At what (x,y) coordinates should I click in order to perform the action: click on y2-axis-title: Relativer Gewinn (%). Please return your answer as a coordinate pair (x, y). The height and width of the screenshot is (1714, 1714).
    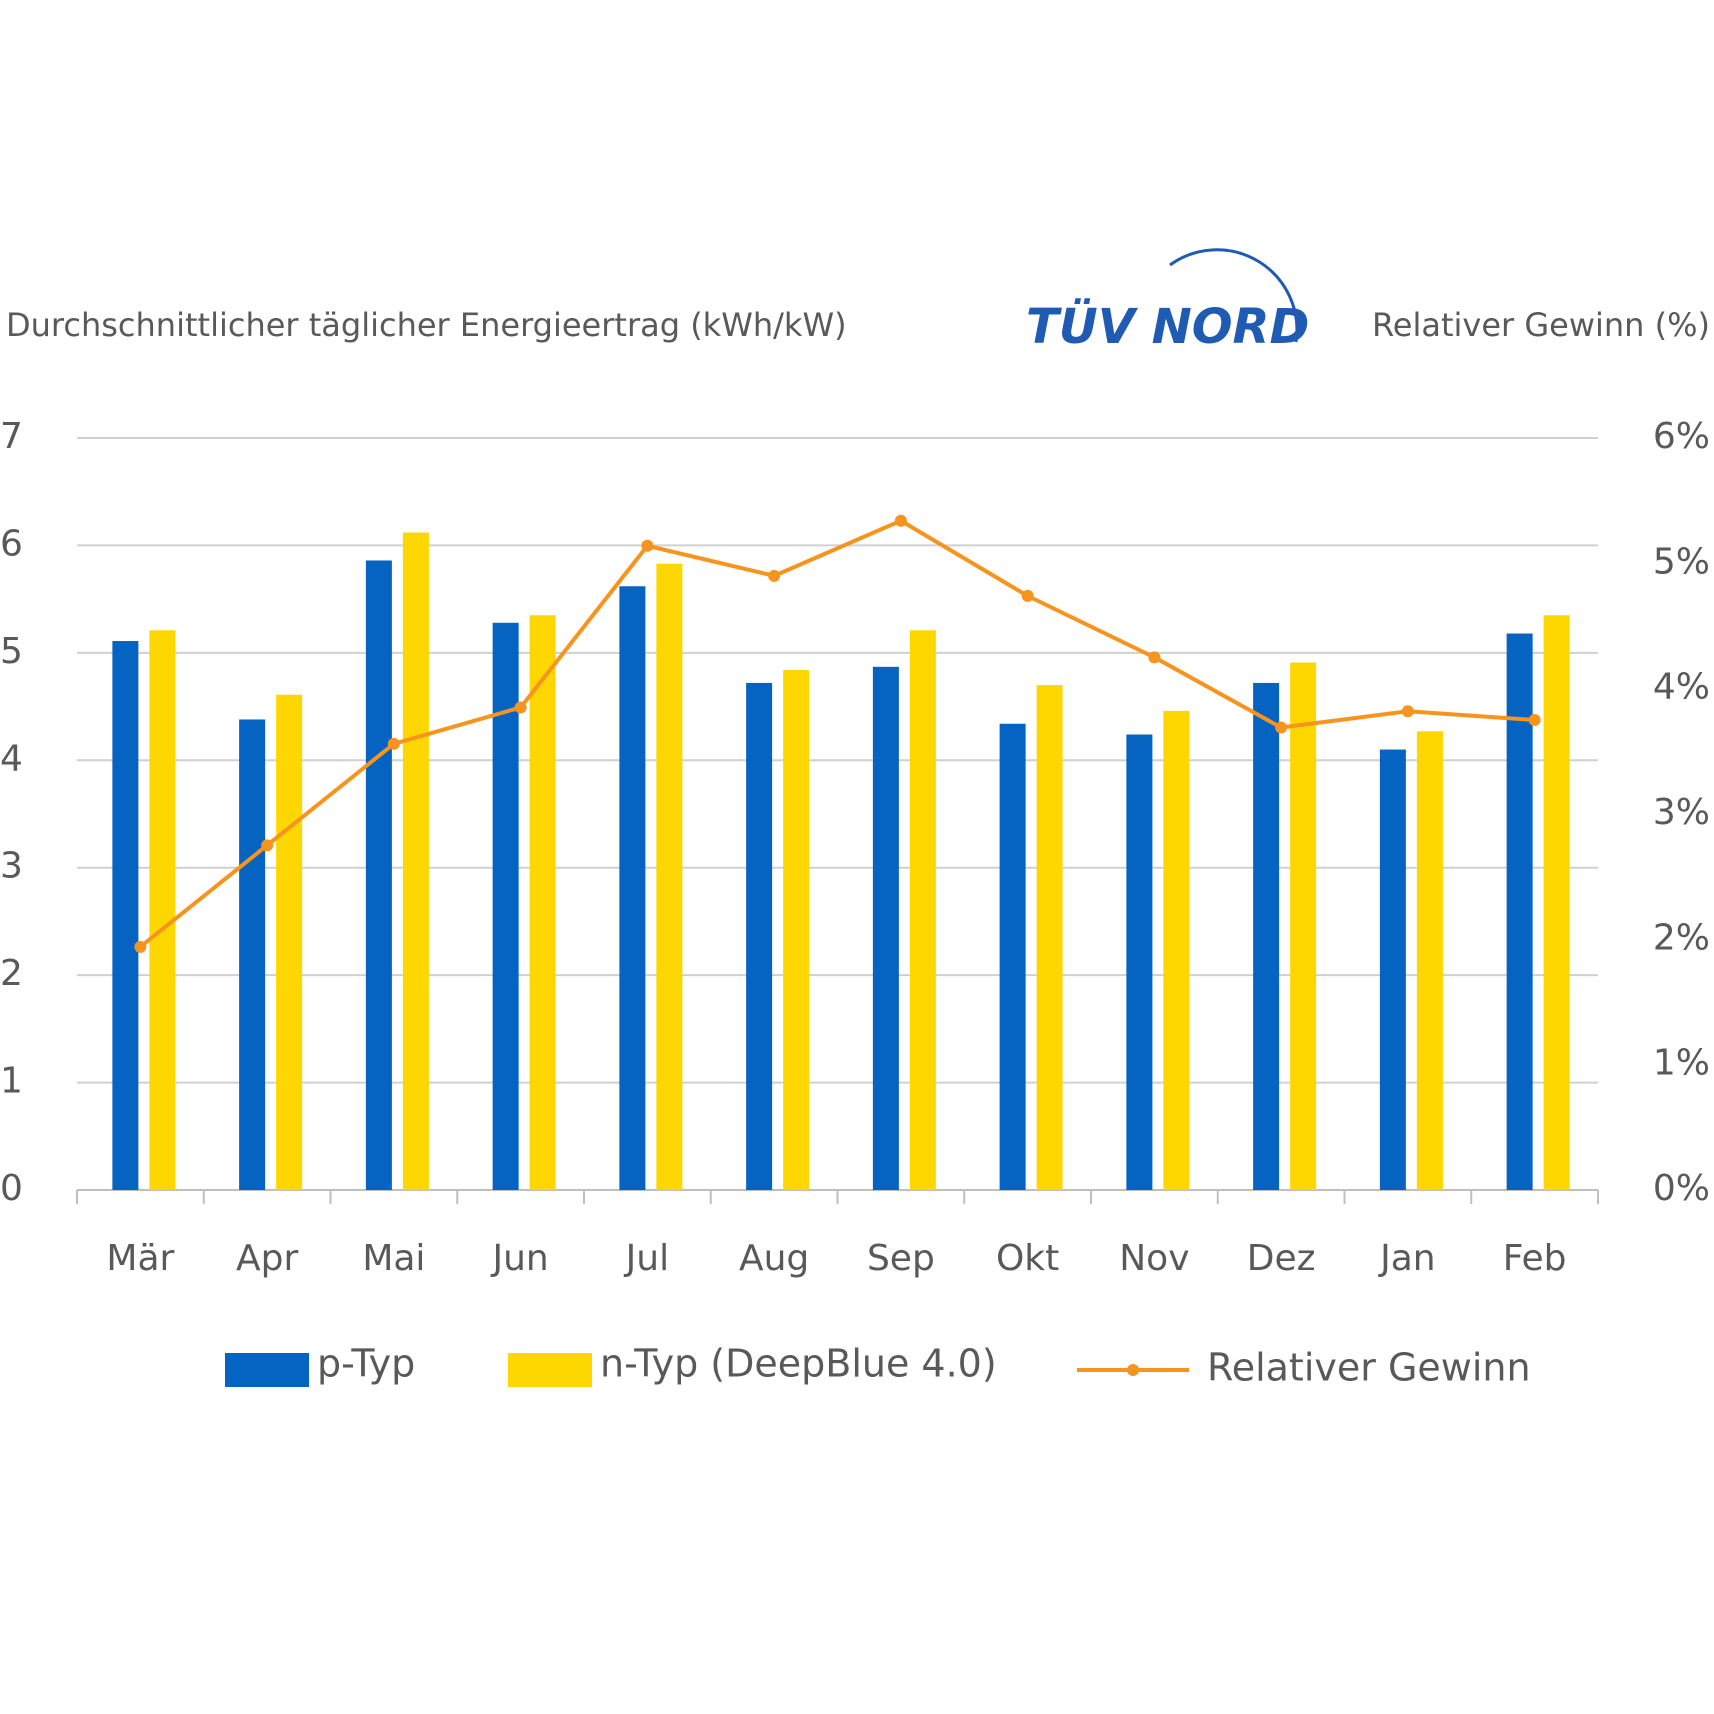
    Looking at the image, I should click on (1541, 325).